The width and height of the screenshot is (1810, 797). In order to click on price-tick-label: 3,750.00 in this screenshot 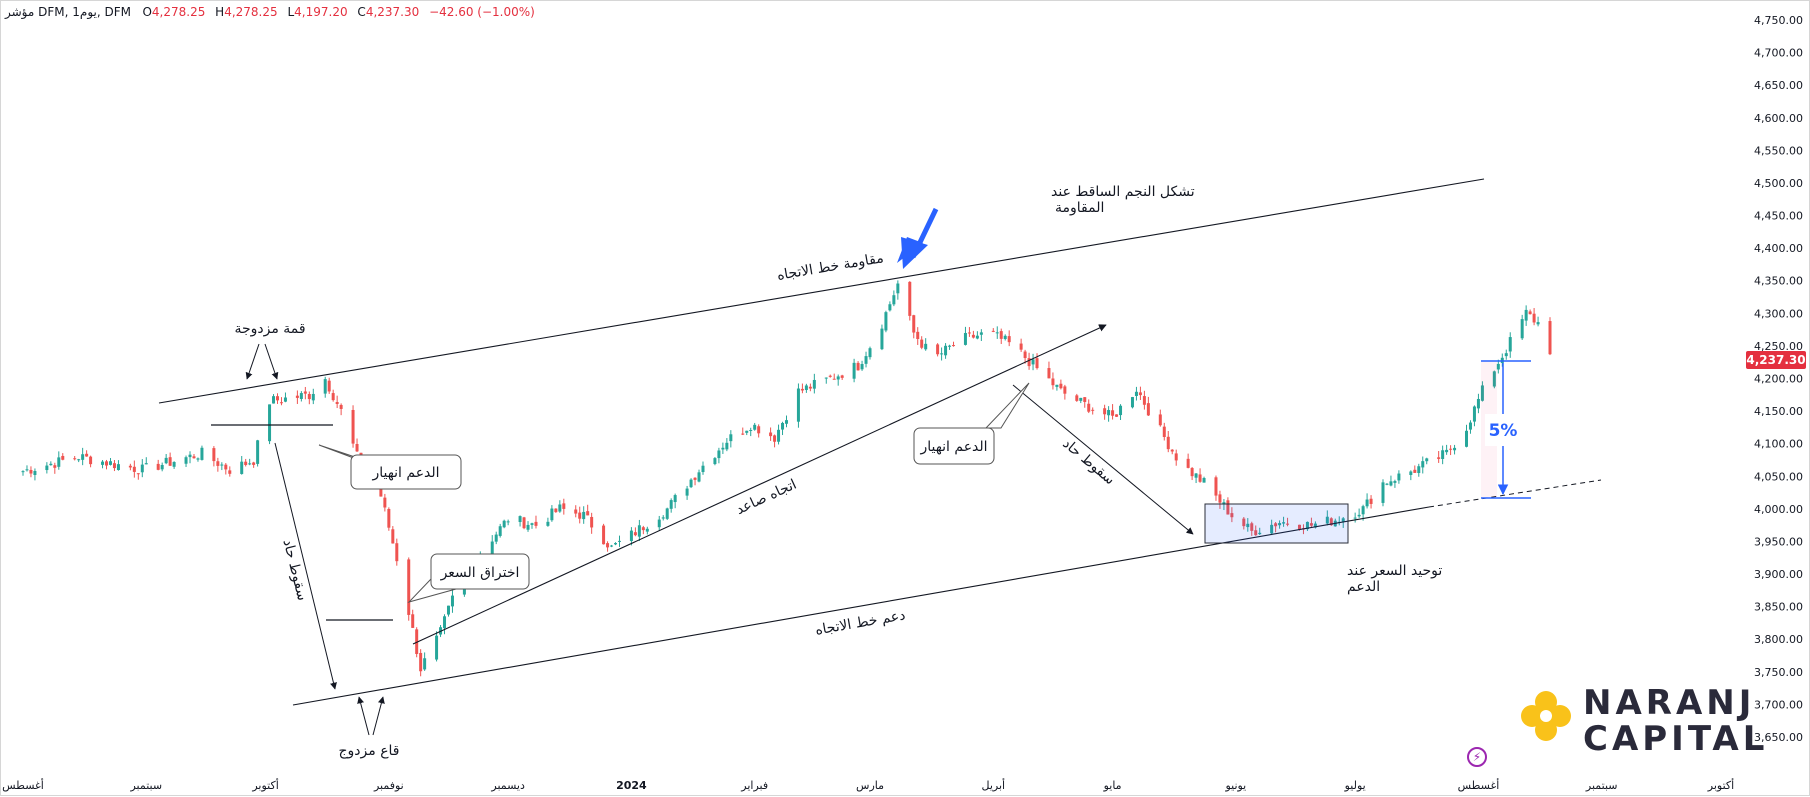, I will do `click(1778, 672)`.